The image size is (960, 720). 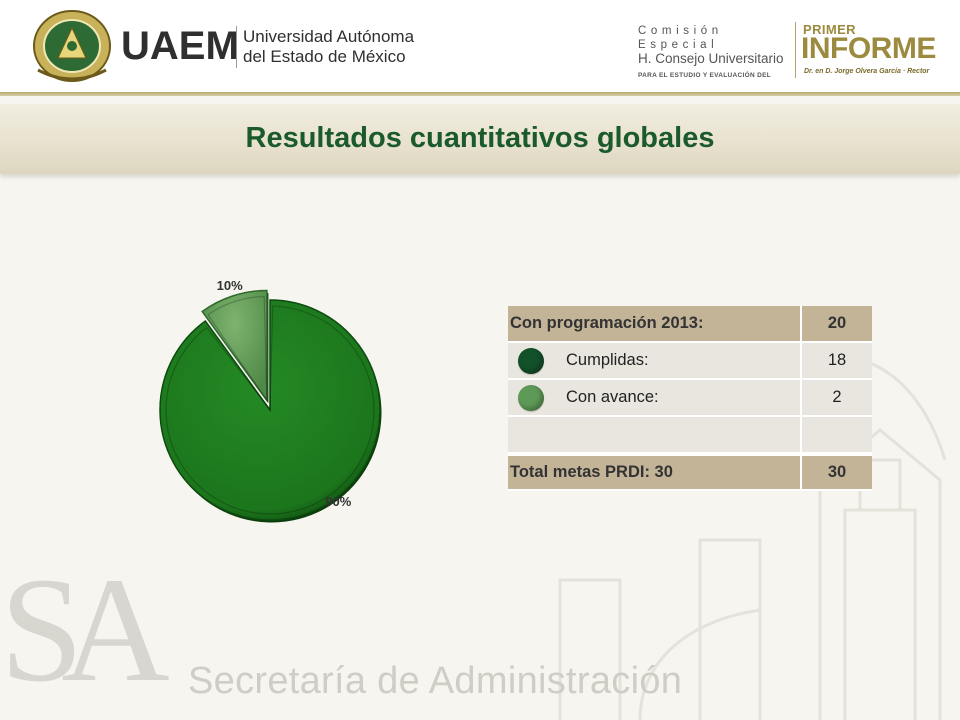 I want to click on informe-primer: PRIMER, so click(x=829, y=29).